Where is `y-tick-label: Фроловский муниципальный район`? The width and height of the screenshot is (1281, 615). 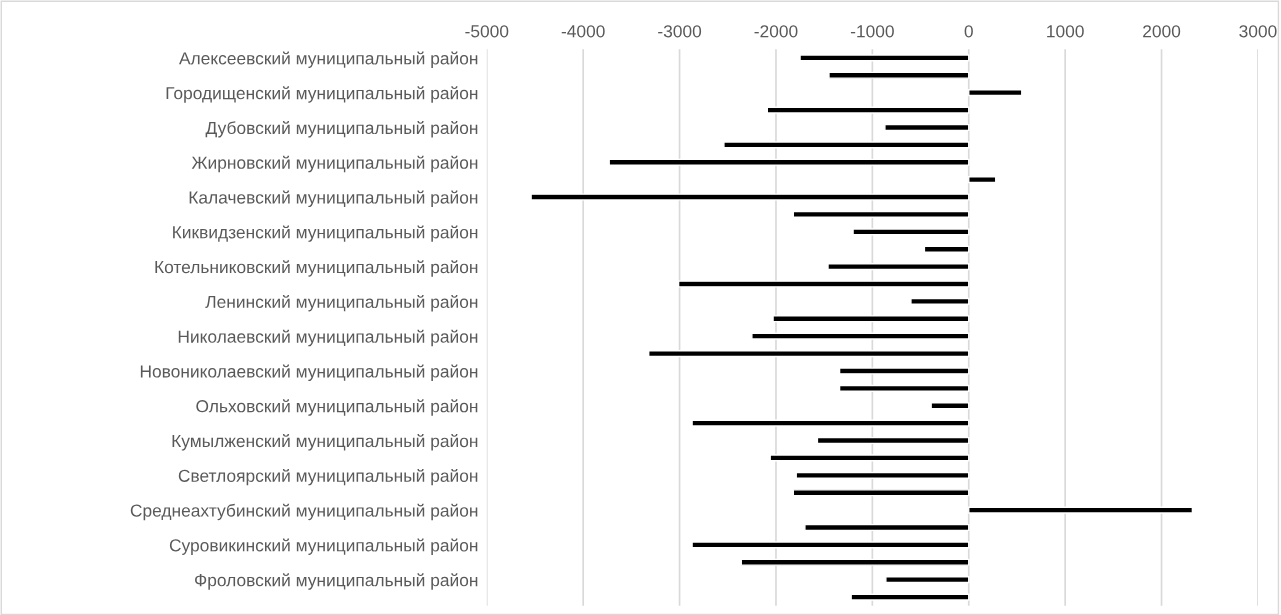
y-tick-label: Фроловский муниципальный район is located at coordinates (336, 581).